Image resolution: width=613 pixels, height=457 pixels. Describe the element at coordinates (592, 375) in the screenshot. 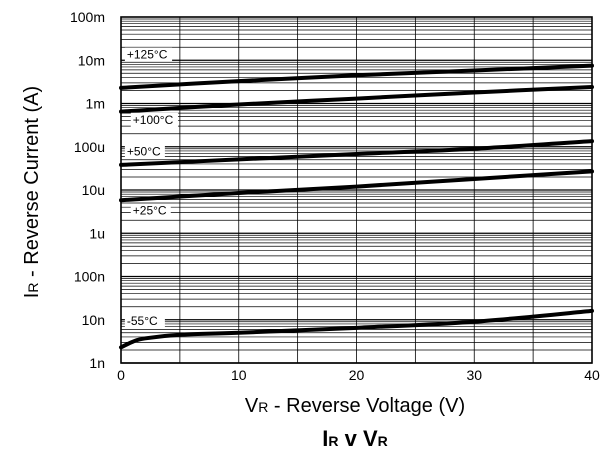

I see `x-tick-label: 40` at that location.